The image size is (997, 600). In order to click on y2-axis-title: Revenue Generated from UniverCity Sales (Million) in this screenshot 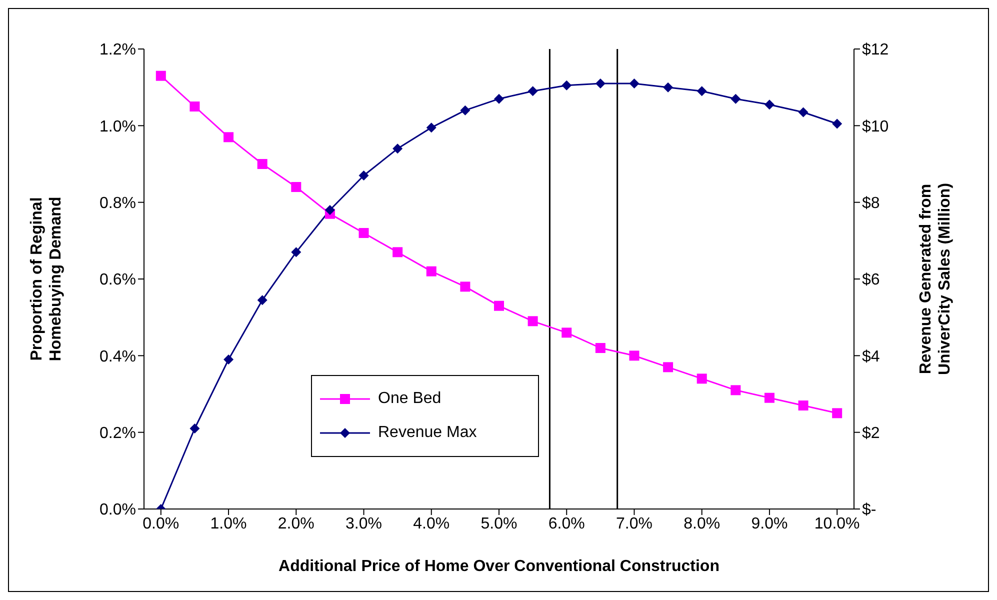, I will do `click(936, 279)`.